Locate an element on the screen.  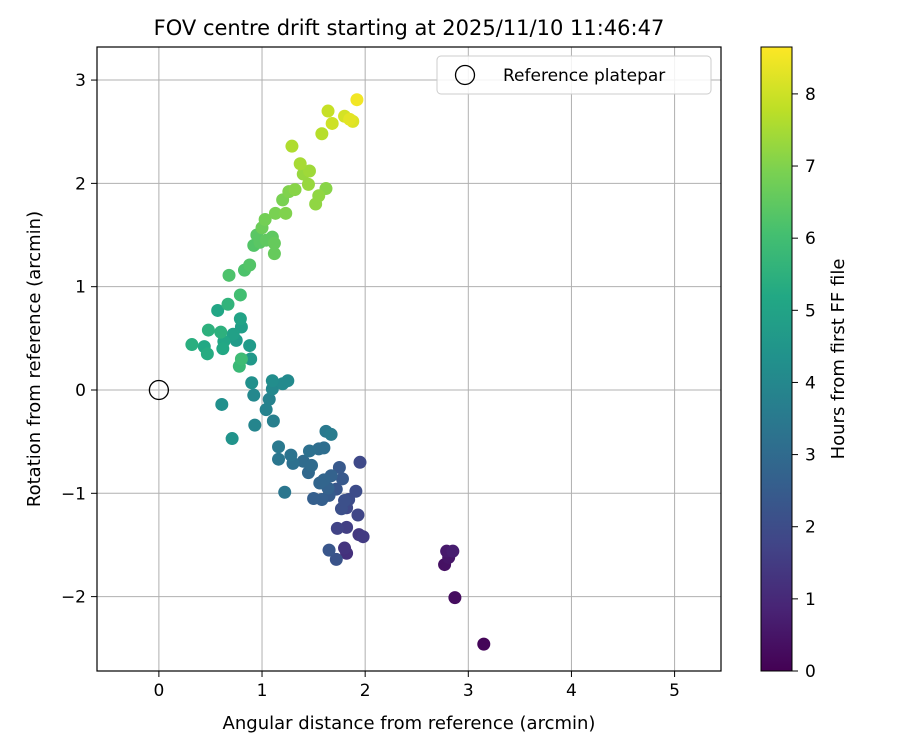
colorbar-tick-label: 8 is located at coordinates (810, 95).